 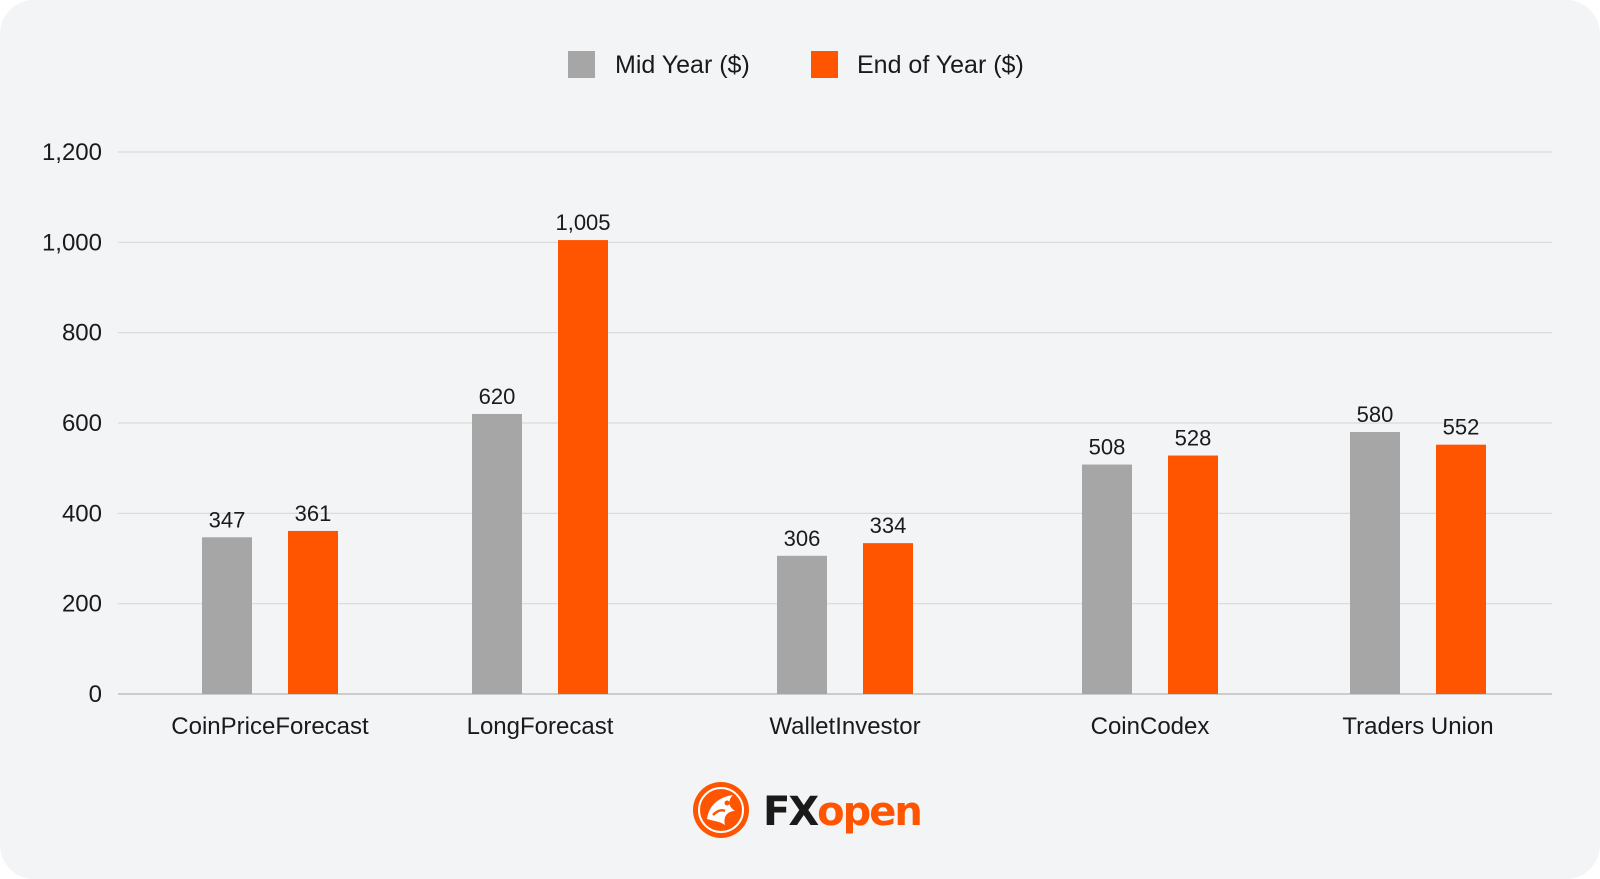 I want to click on mid-year-value-label: 306, so click(x=802, y=538).